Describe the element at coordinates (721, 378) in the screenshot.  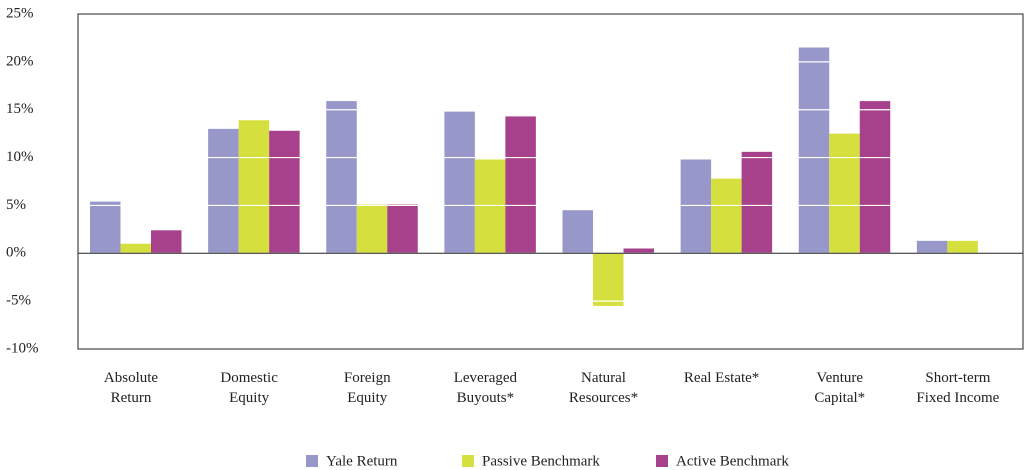
I see `x-tick-label: Real Estate*` at that location.